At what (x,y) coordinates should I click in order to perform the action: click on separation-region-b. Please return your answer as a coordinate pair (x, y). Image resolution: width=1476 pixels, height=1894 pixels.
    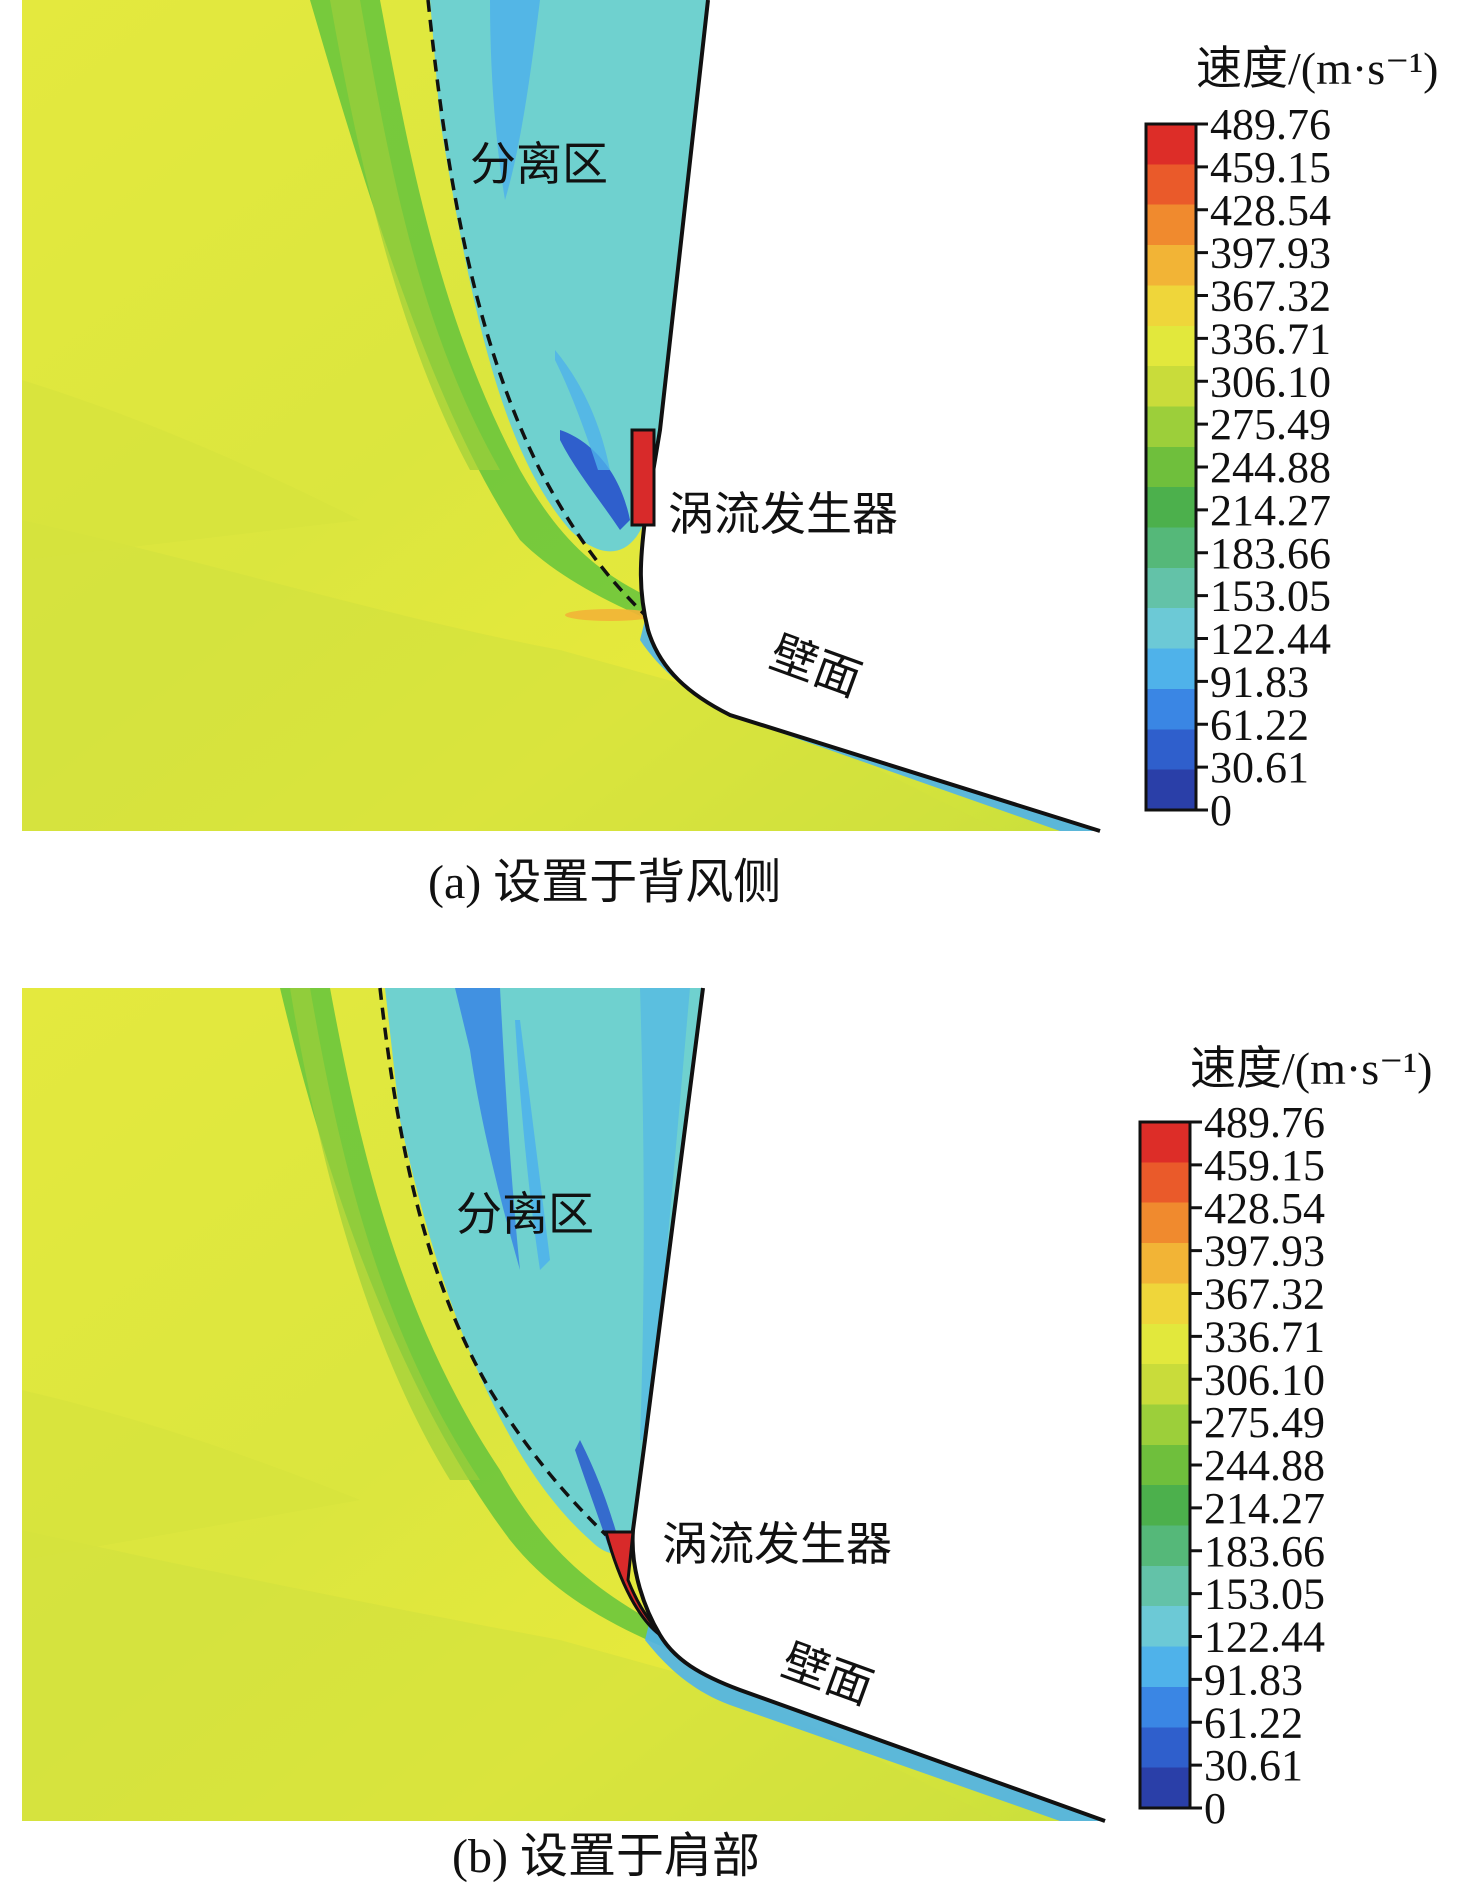
    Looking at the image, I should click on (544, 1271).